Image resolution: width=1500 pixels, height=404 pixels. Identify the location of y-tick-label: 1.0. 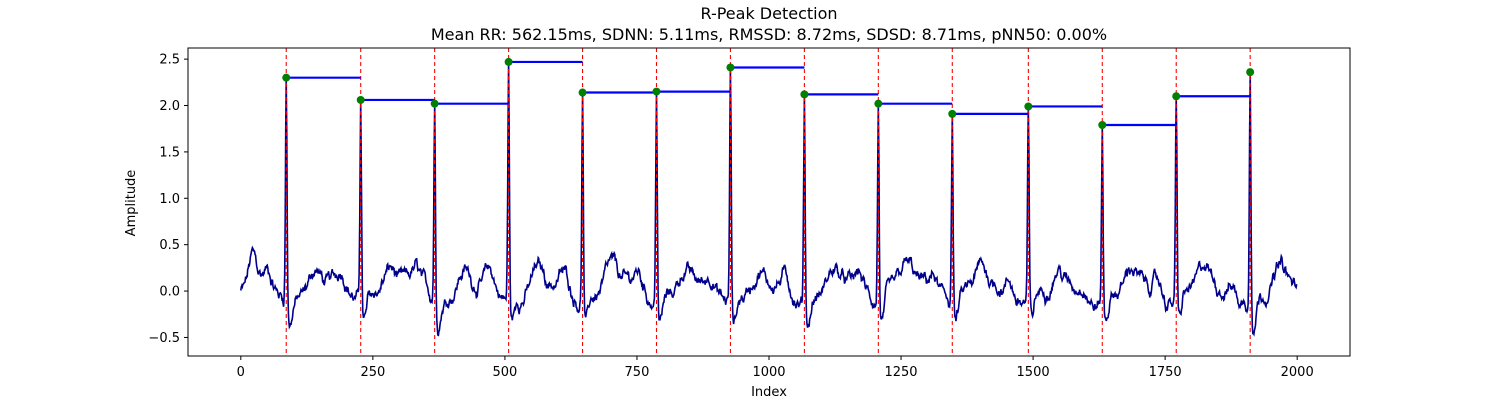
(169, 199).